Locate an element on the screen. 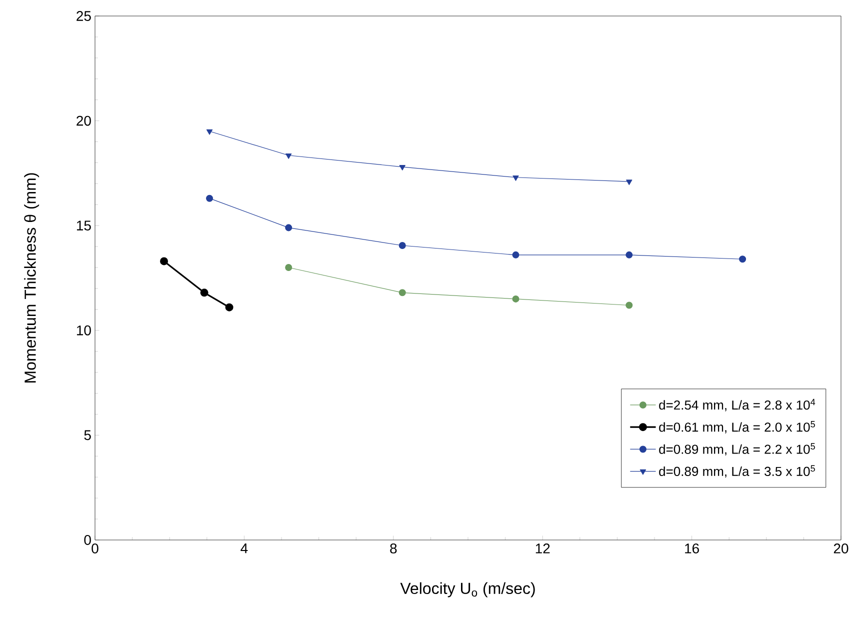 The image size is (854, 629). legend-label: d=0.89 mm, L/a = 3.5 x 10$^{5}$ is located at coordinates (737, 471).